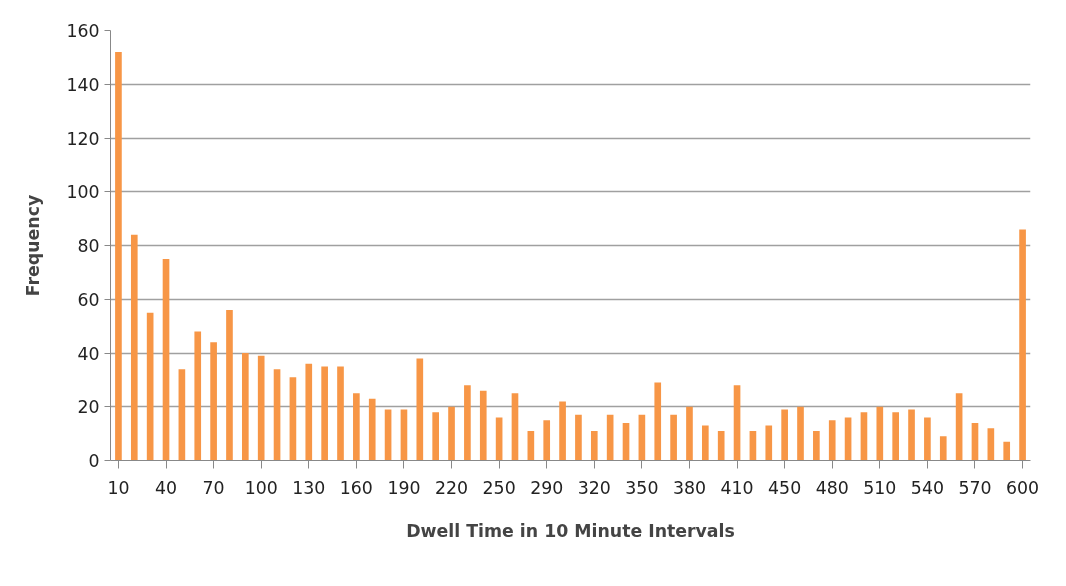  What do you see at coordinates (975, 487) in the screenshot?
I see `x-tick-label: 570` at bounding box center [975, 487].